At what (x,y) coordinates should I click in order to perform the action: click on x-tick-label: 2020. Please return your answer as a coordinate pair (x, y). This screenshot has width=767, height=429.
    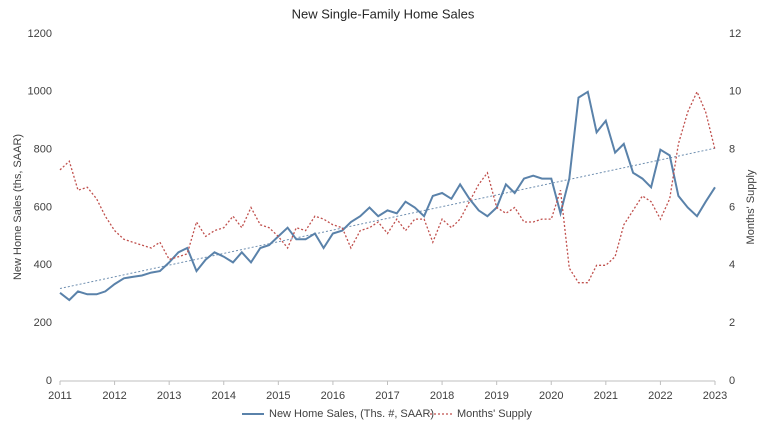
    Looking at the image, I should click on (551, 396).